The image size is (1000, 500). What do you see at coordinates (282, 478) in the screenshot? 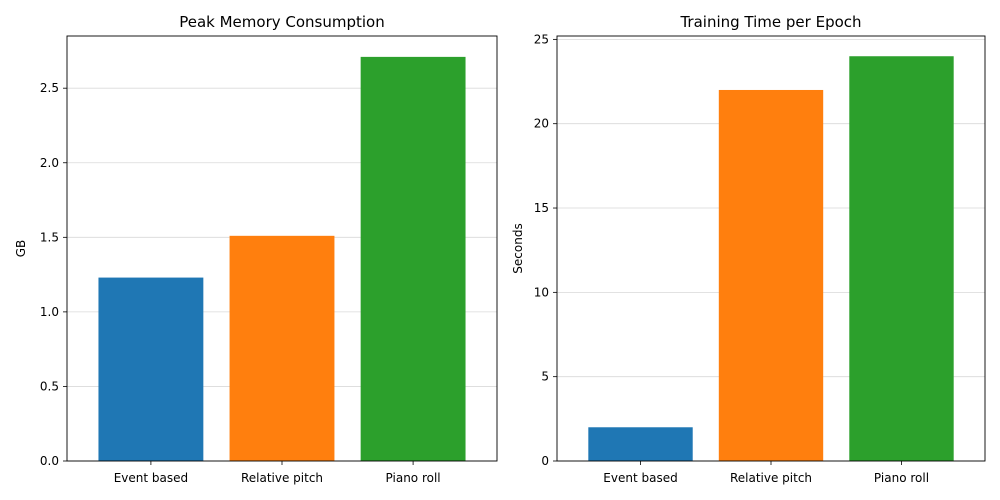
I see `memory-category-label: Relative pitch` at bounding box center [282, 478].